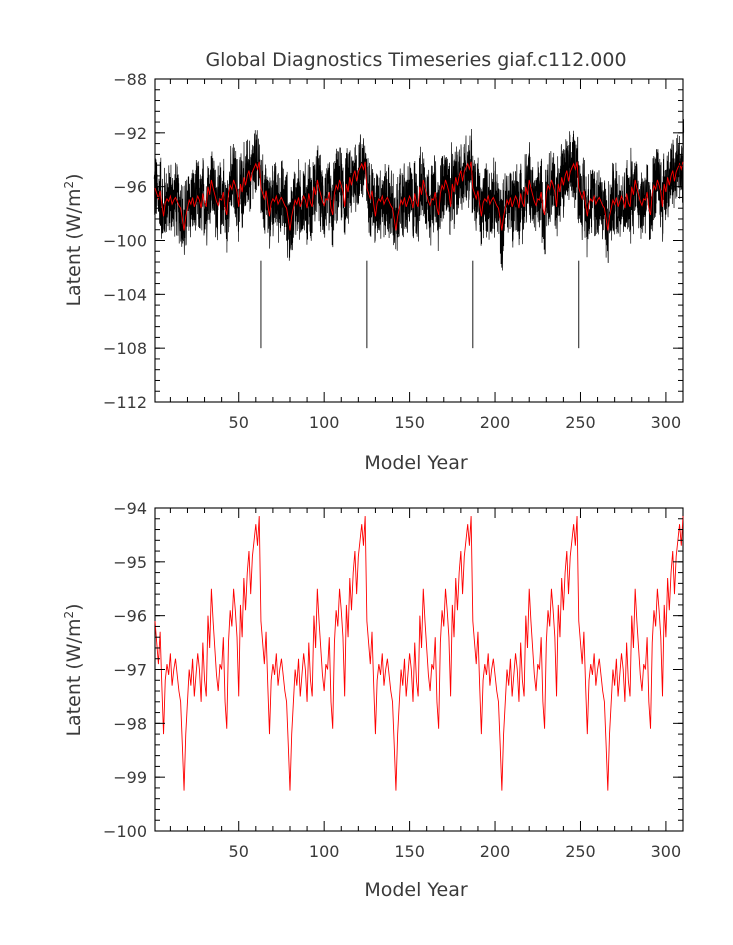 Image resolution: width=733 pixels, height=945 pixels. What do you see at coordinates (409, 422) in the screenshot?
I see `top-chart-xtick-label: 150` at bounding box center [409, 422].